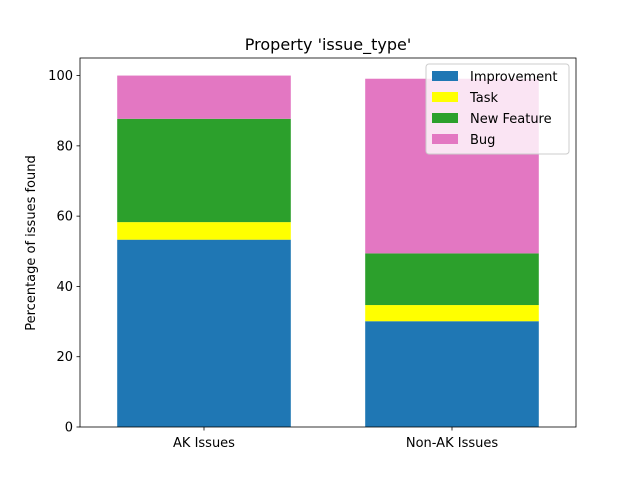 The width and height of the screenshot is (640, 480). Describe the element at coordinates (328, 45) in the screenshot. I see `chart-title: Property 'issue_type'` at that location.